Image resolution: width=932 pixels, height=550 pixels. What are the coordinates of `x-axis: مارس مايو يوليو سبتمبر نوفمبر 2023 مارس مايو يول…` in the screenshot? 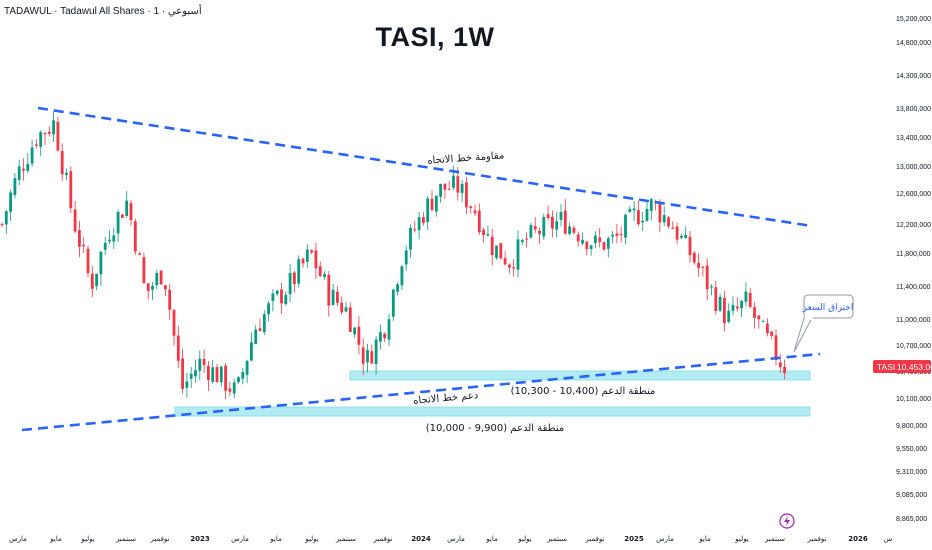 It's located at (450, 539).